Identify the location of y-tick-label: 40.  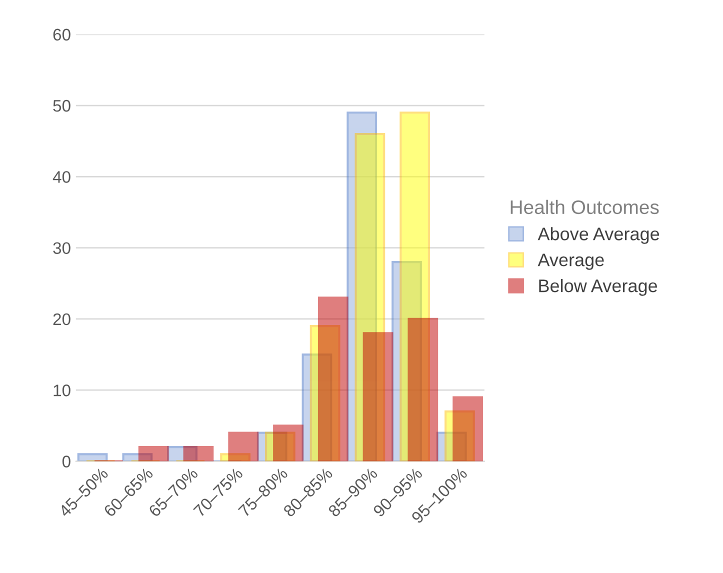
(61, 177).